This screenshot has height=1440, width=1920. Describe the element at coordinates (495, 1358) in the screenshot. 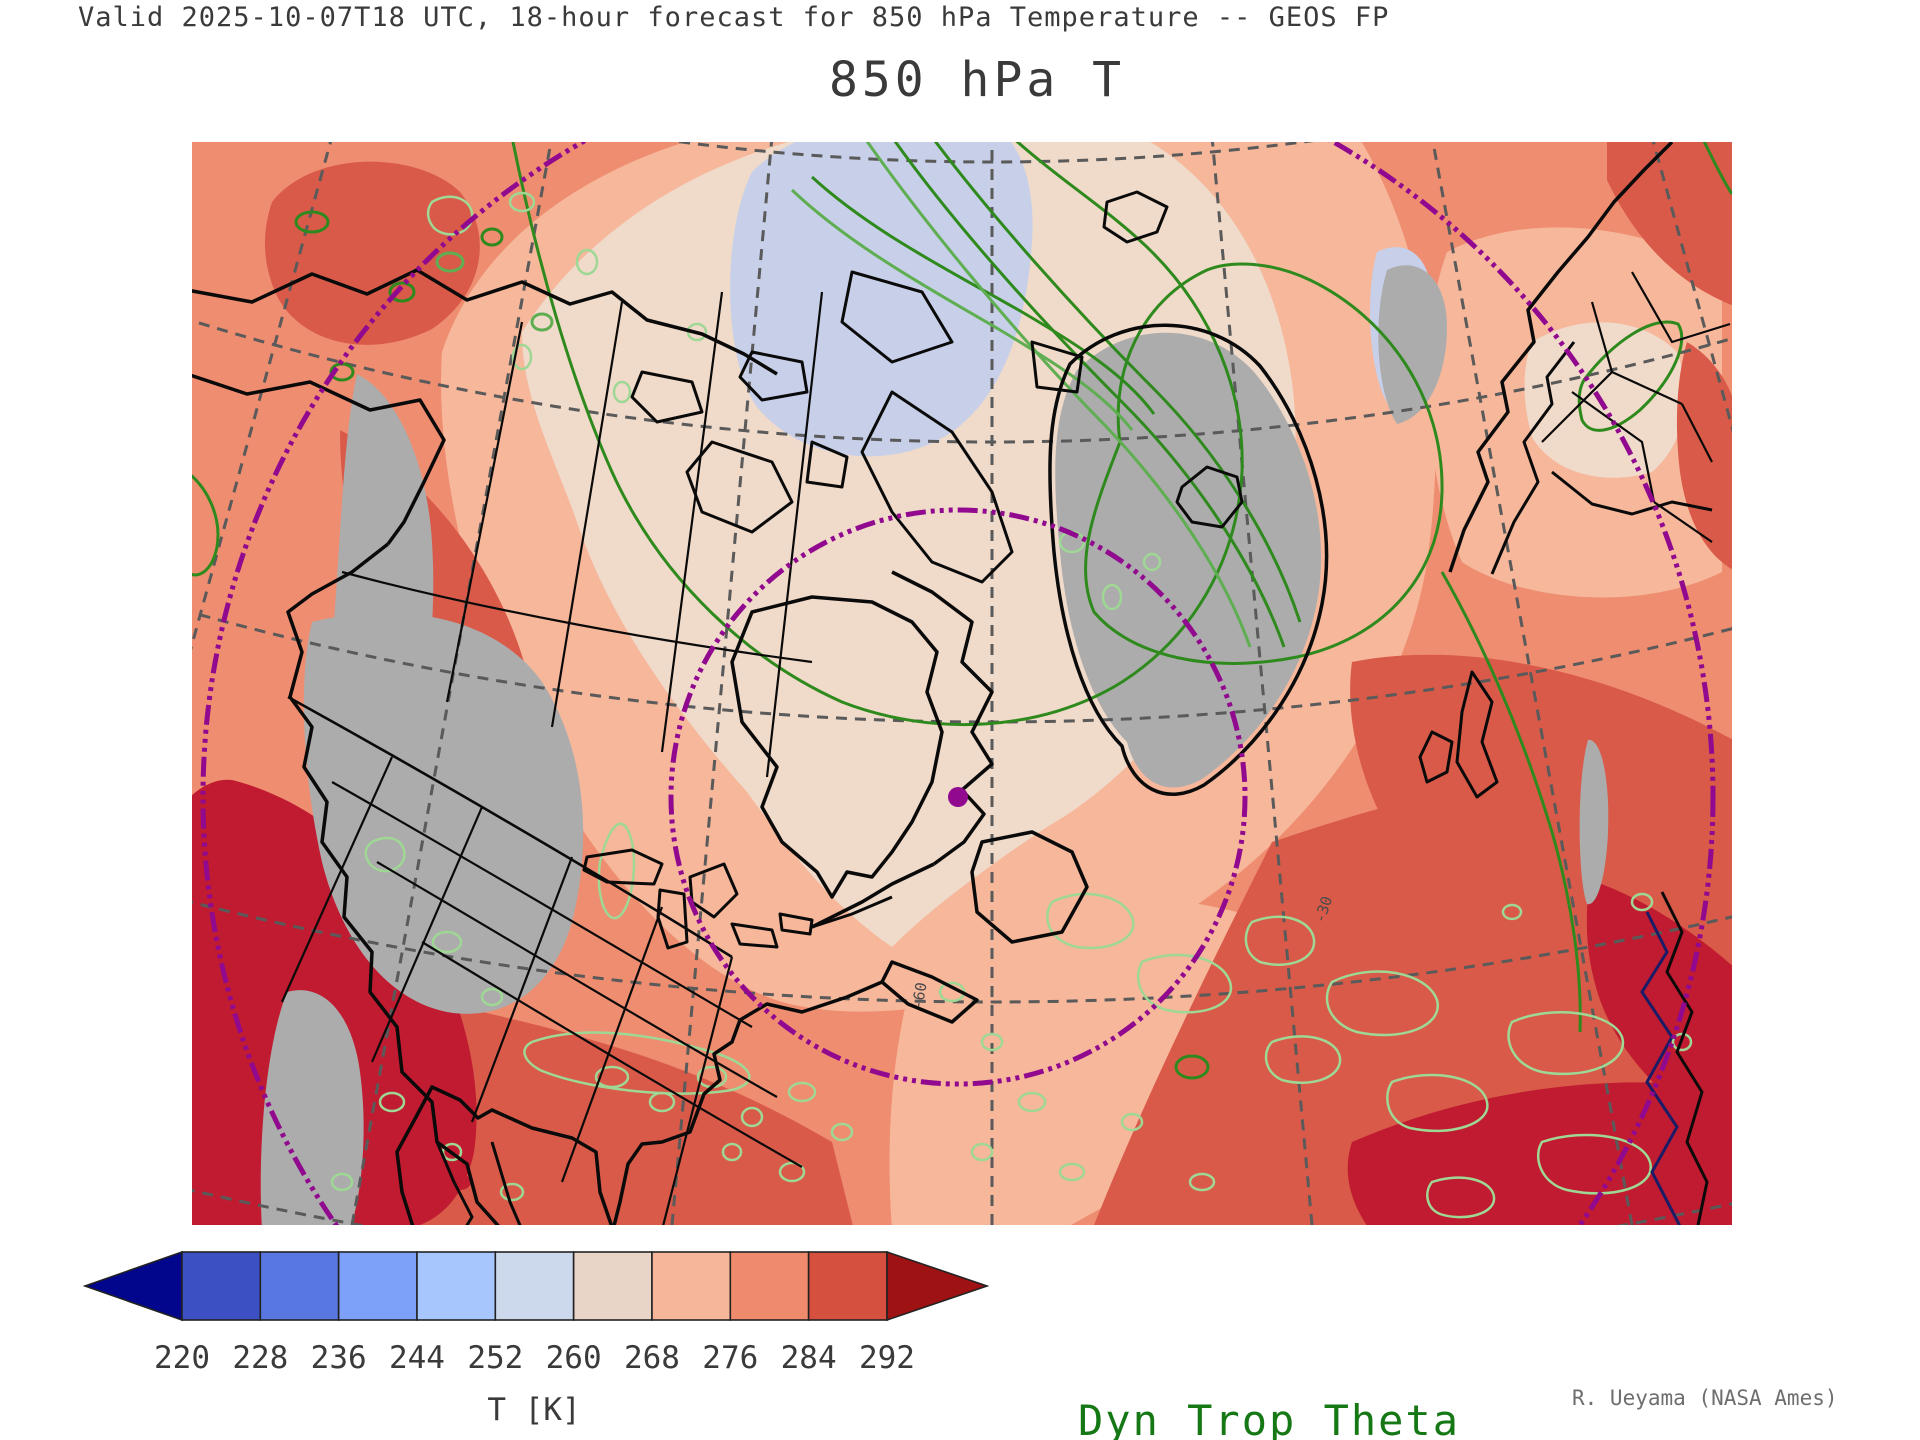

I see `colorbar-tick: 252` at that location.